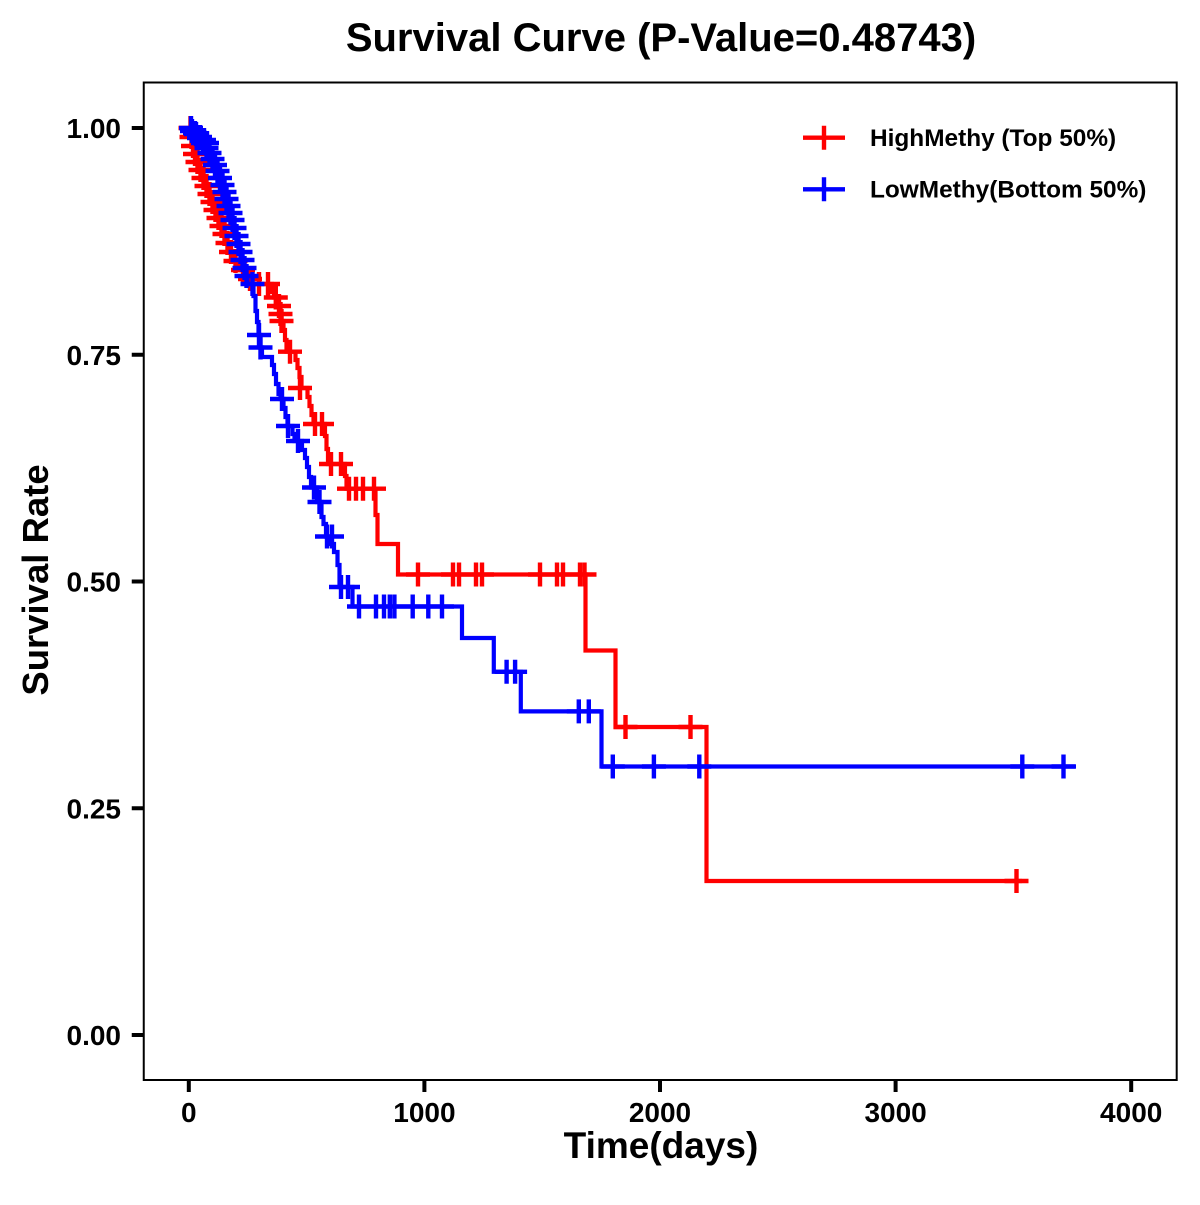 The height and width of the screenshot is (1205, 1200). Describe the element at coordinates (94, 808) in the screenshot. I see `svg-text: 0.25` at that location.